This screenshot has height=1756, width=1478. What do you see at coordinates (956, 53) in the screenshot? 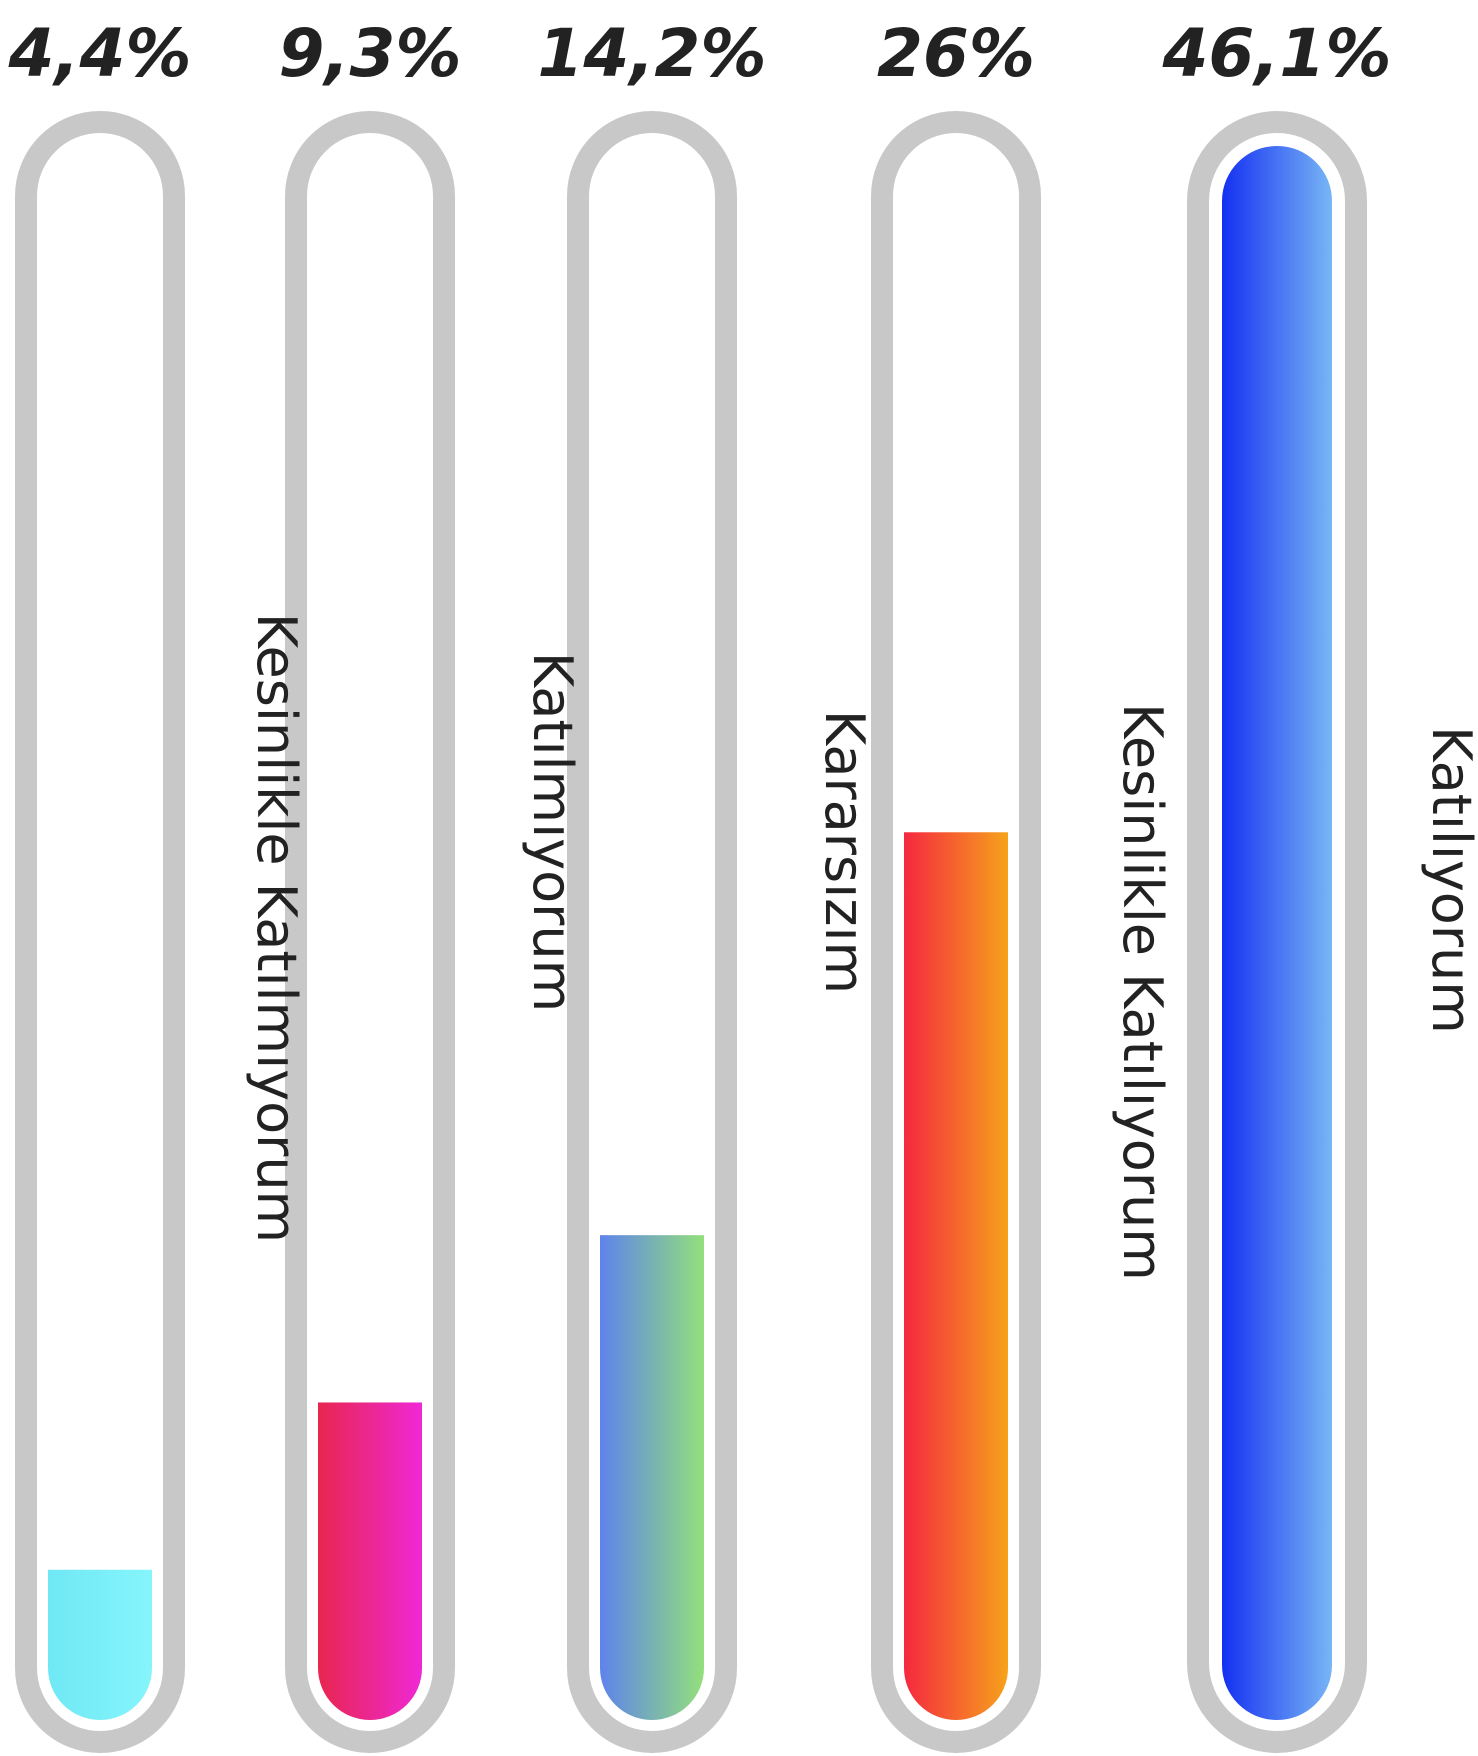
I see `value-label: 26%` at bounding box center [956, 53].